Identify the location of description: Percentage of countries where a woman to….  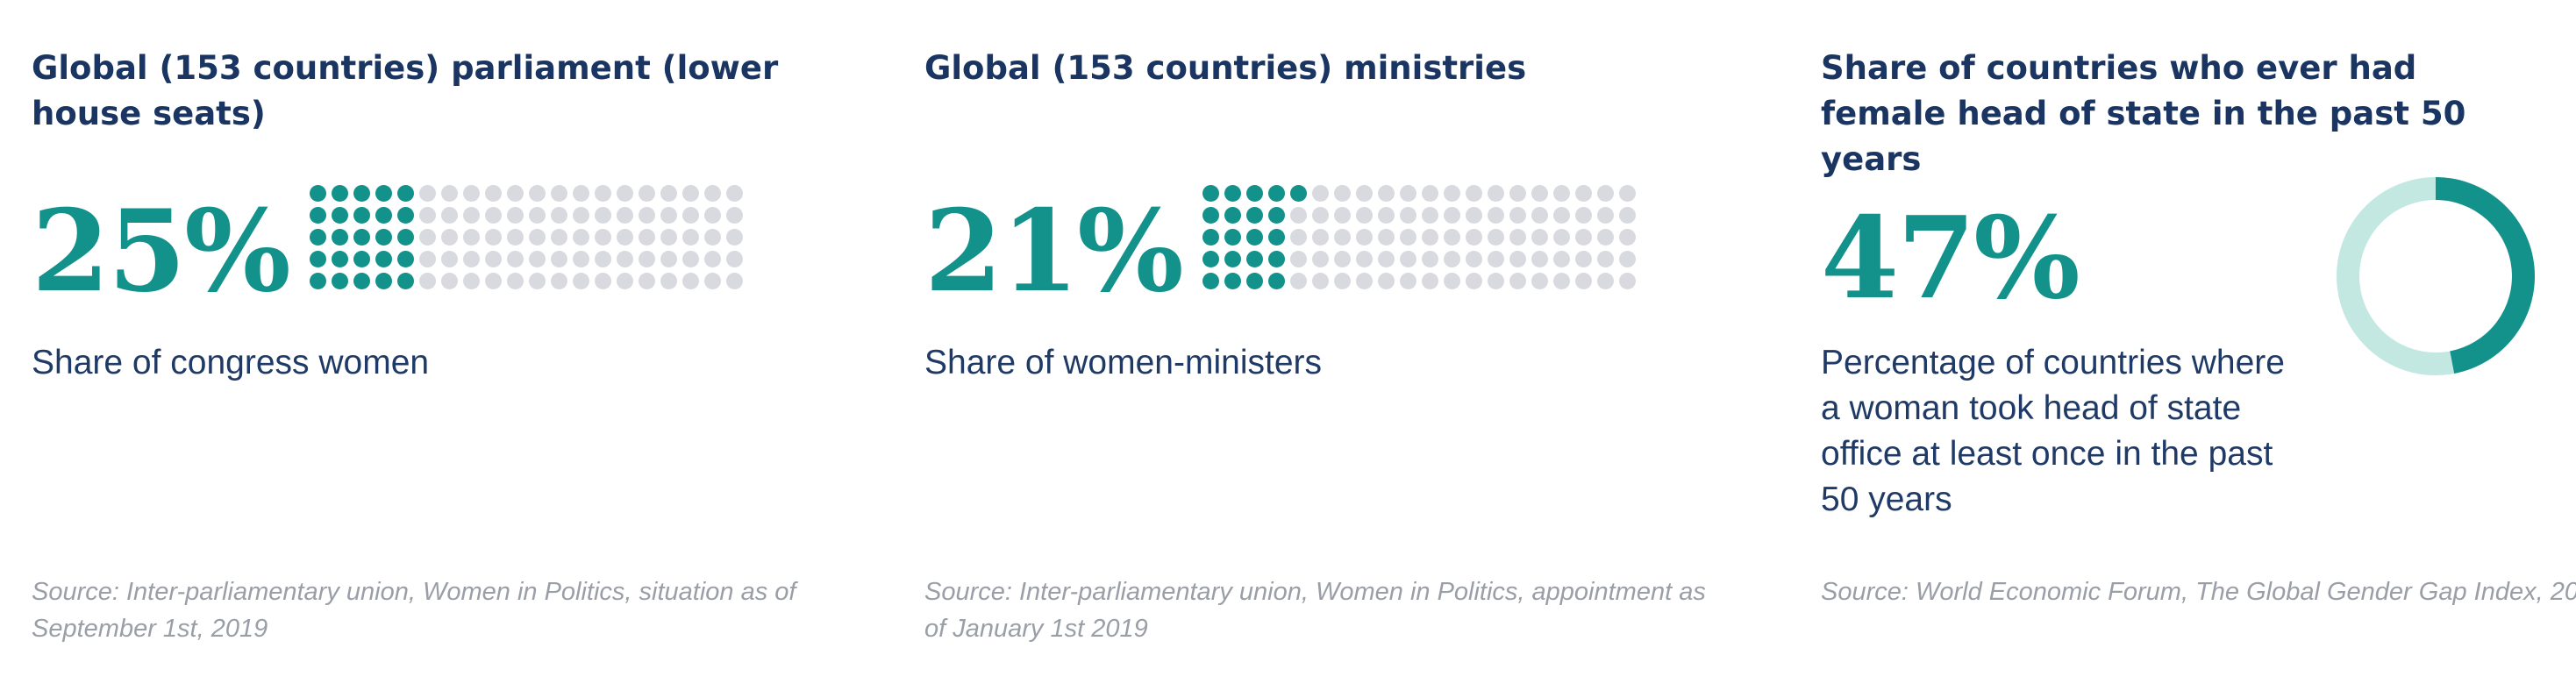
(2053, 431).